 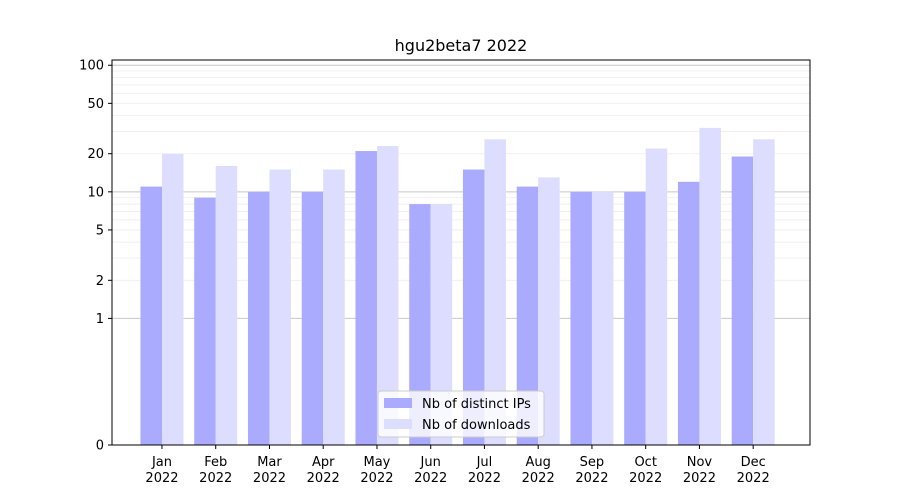 I want to click on x-tick-label: Aug, so click(x=538, y=462).